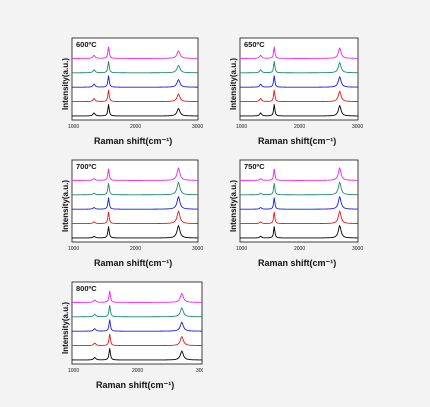 The width and height of the screenshot is (430, 407). I want to click on temperature-label: 700ºC, so click(86, 166).